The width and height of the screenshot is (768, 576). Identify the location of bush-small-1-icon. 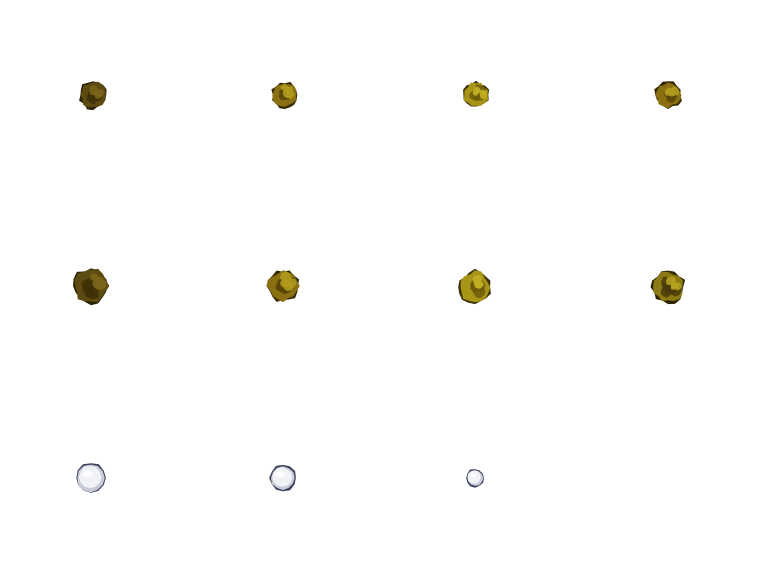
(93, 96).